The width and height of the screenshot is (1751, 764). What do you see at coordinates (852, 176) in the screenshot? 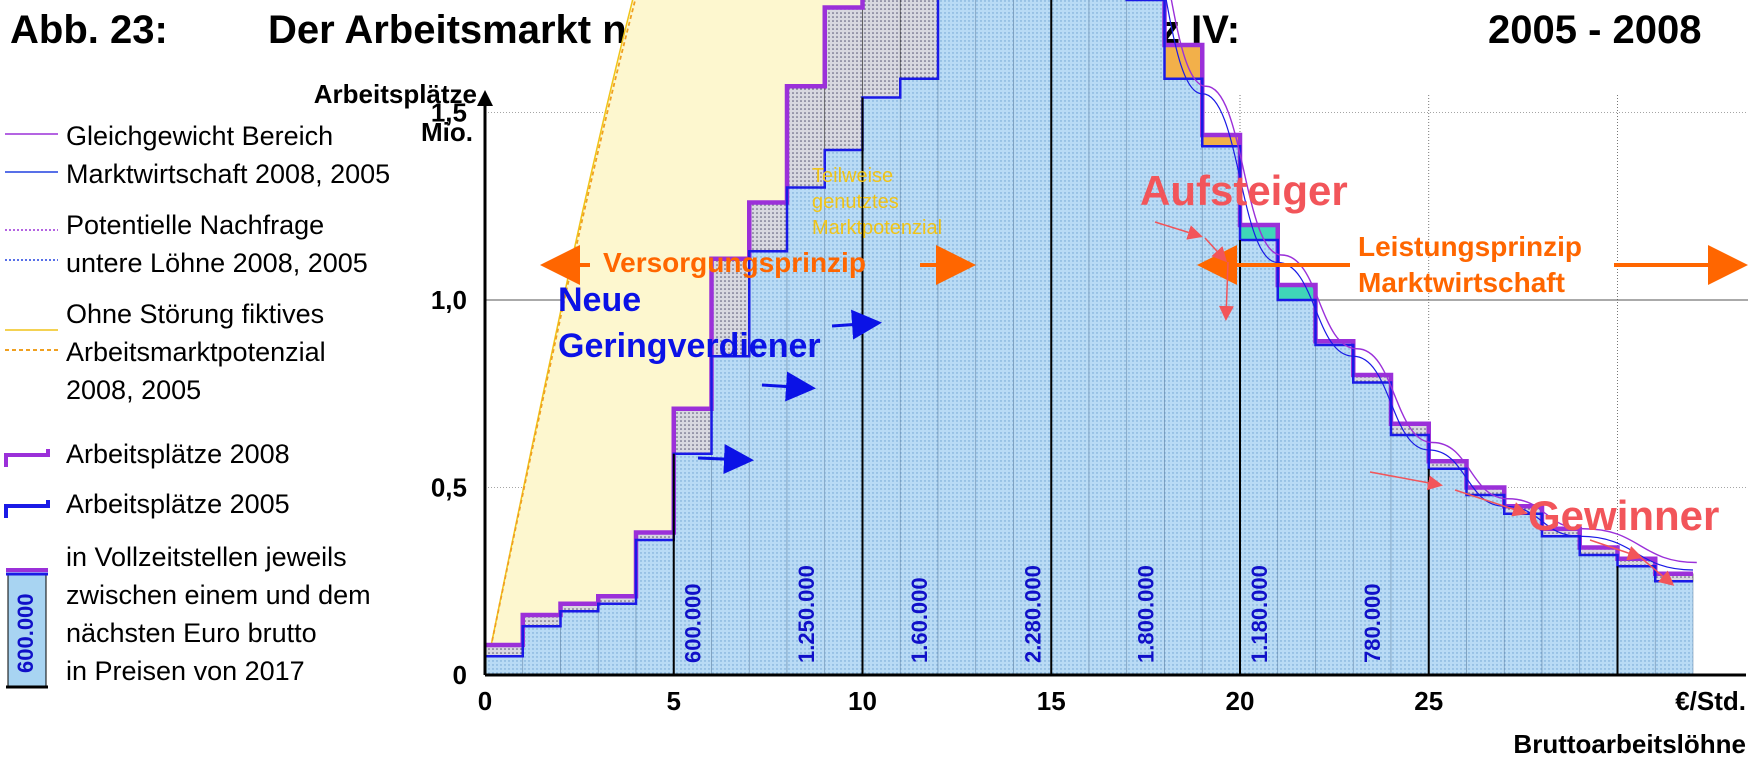
I see `annotation-teilweise: Teilweise` at bounding box center [852, 176].